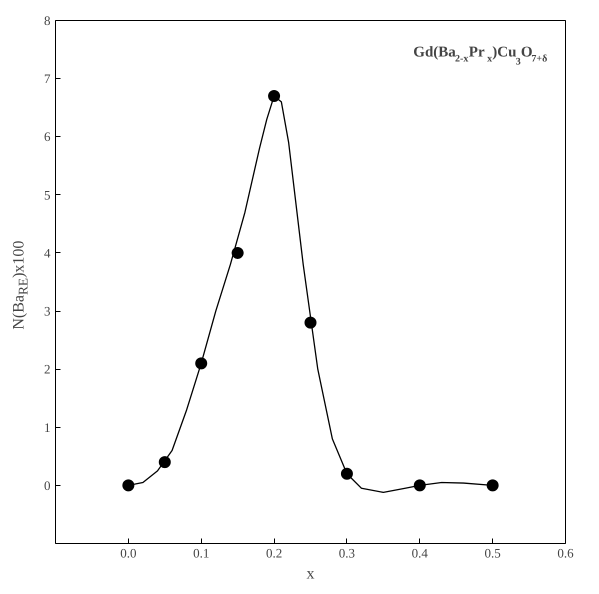 The width and height of the screenshot is (599, 594). Describe the element at coordinates (347, 553) in the screenshot. I see `x-tick-label: 0.3` at that location.